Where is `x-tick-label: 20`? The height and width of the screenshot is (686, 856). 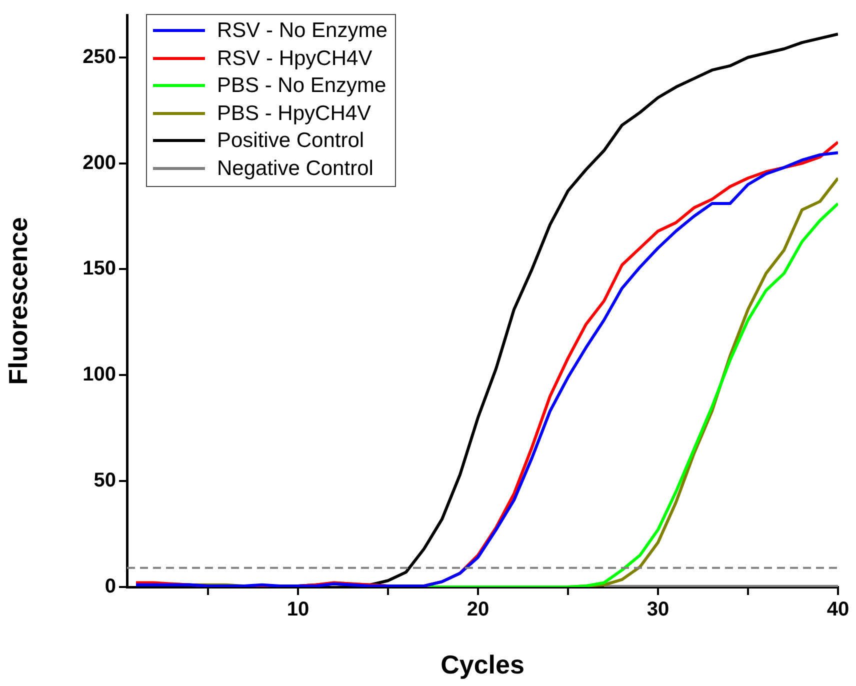 x-tick-label: 20 is located at coordinates (478, 609).